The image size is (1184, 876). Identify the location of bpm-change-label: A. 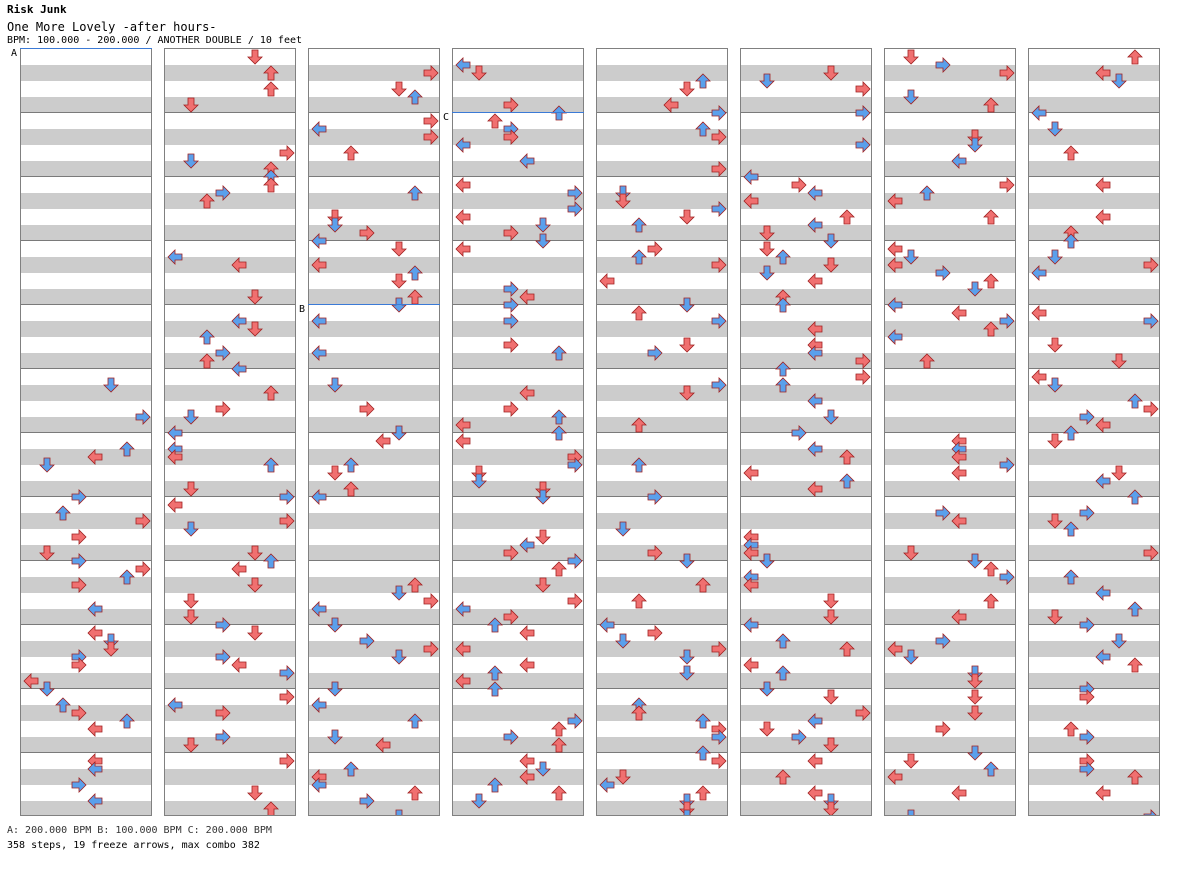
(14, 53).